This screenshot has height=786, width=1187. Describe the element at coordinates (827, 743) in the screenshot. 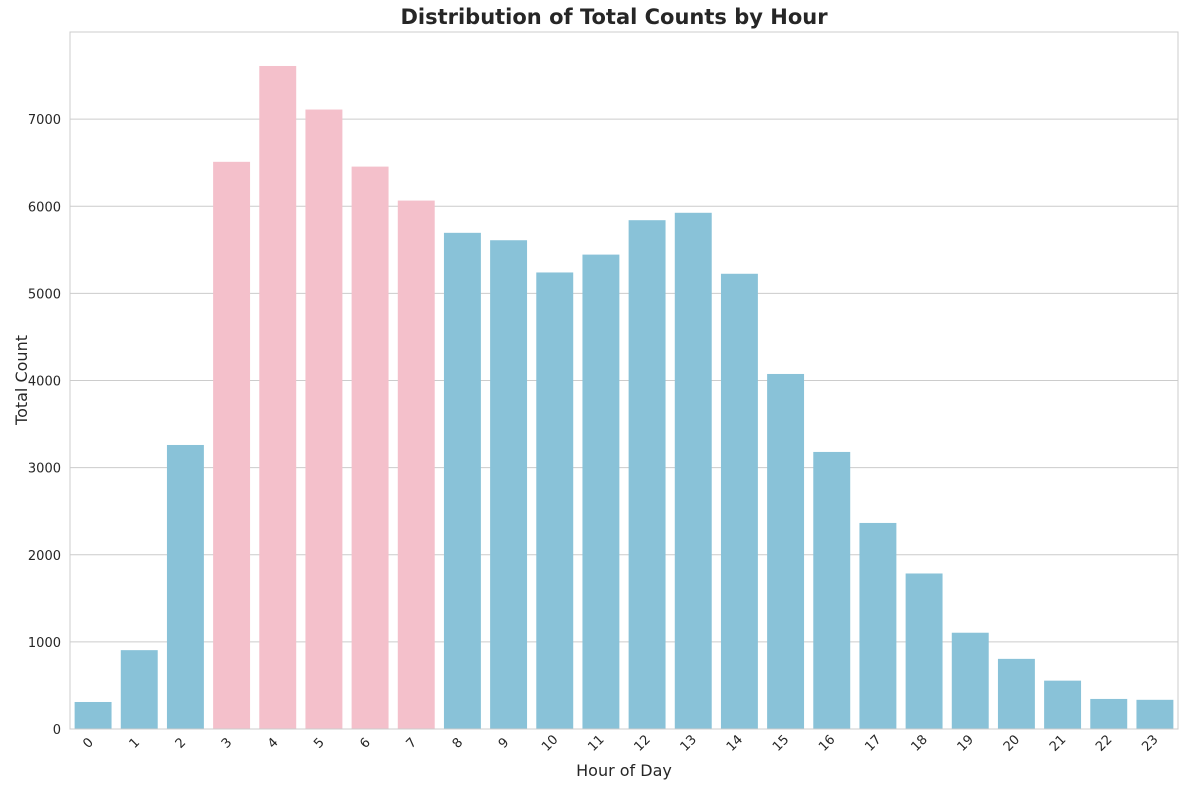

I see `x-tick-label: 16` at that location.